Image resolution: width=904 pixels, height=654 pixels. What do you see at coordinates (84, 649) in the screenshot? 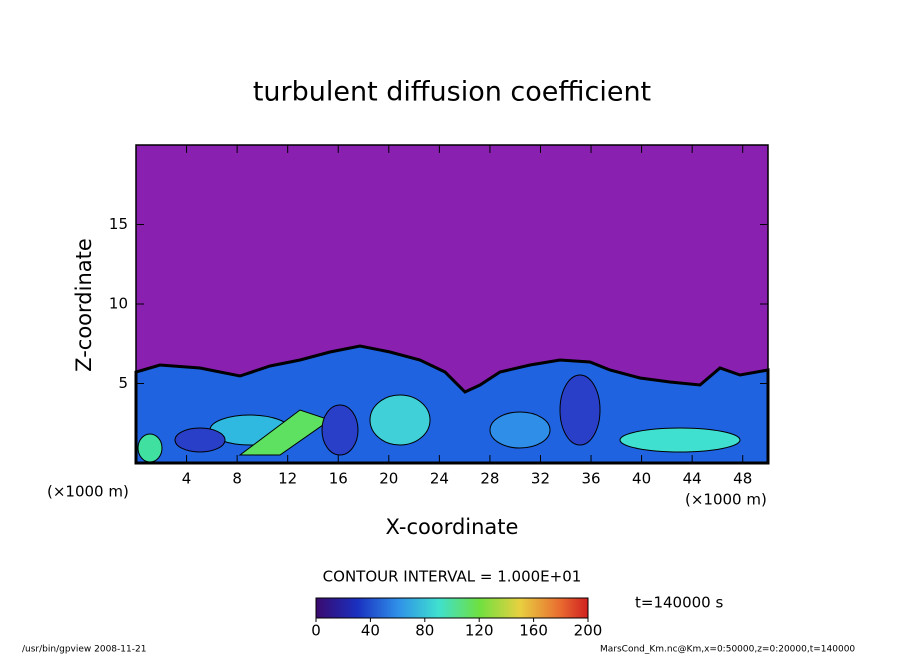
I see `footer-left: /usr/bin/gpview 2008-11-21` at bounding box center [84, 649].